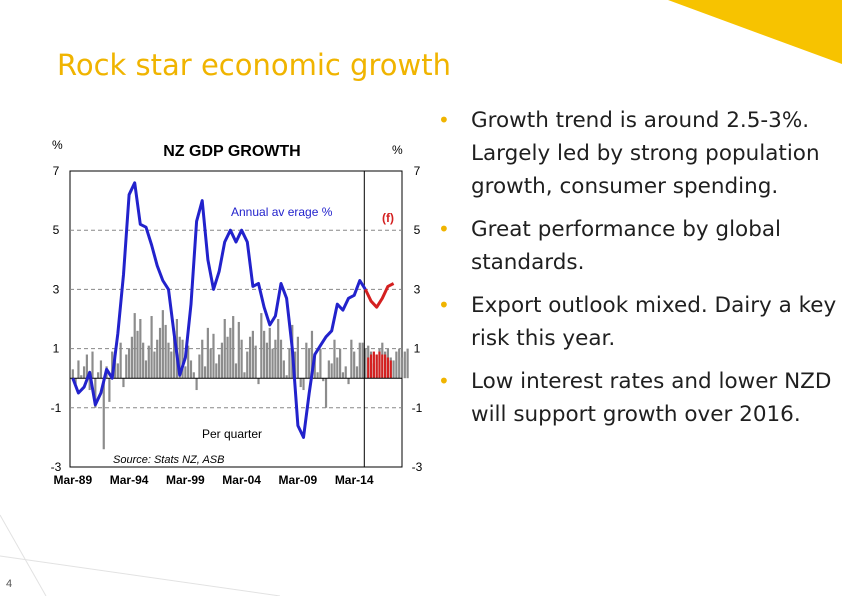 This screenshot has width=842, height=596. I want to click on forecast-line, so click(379, 295).